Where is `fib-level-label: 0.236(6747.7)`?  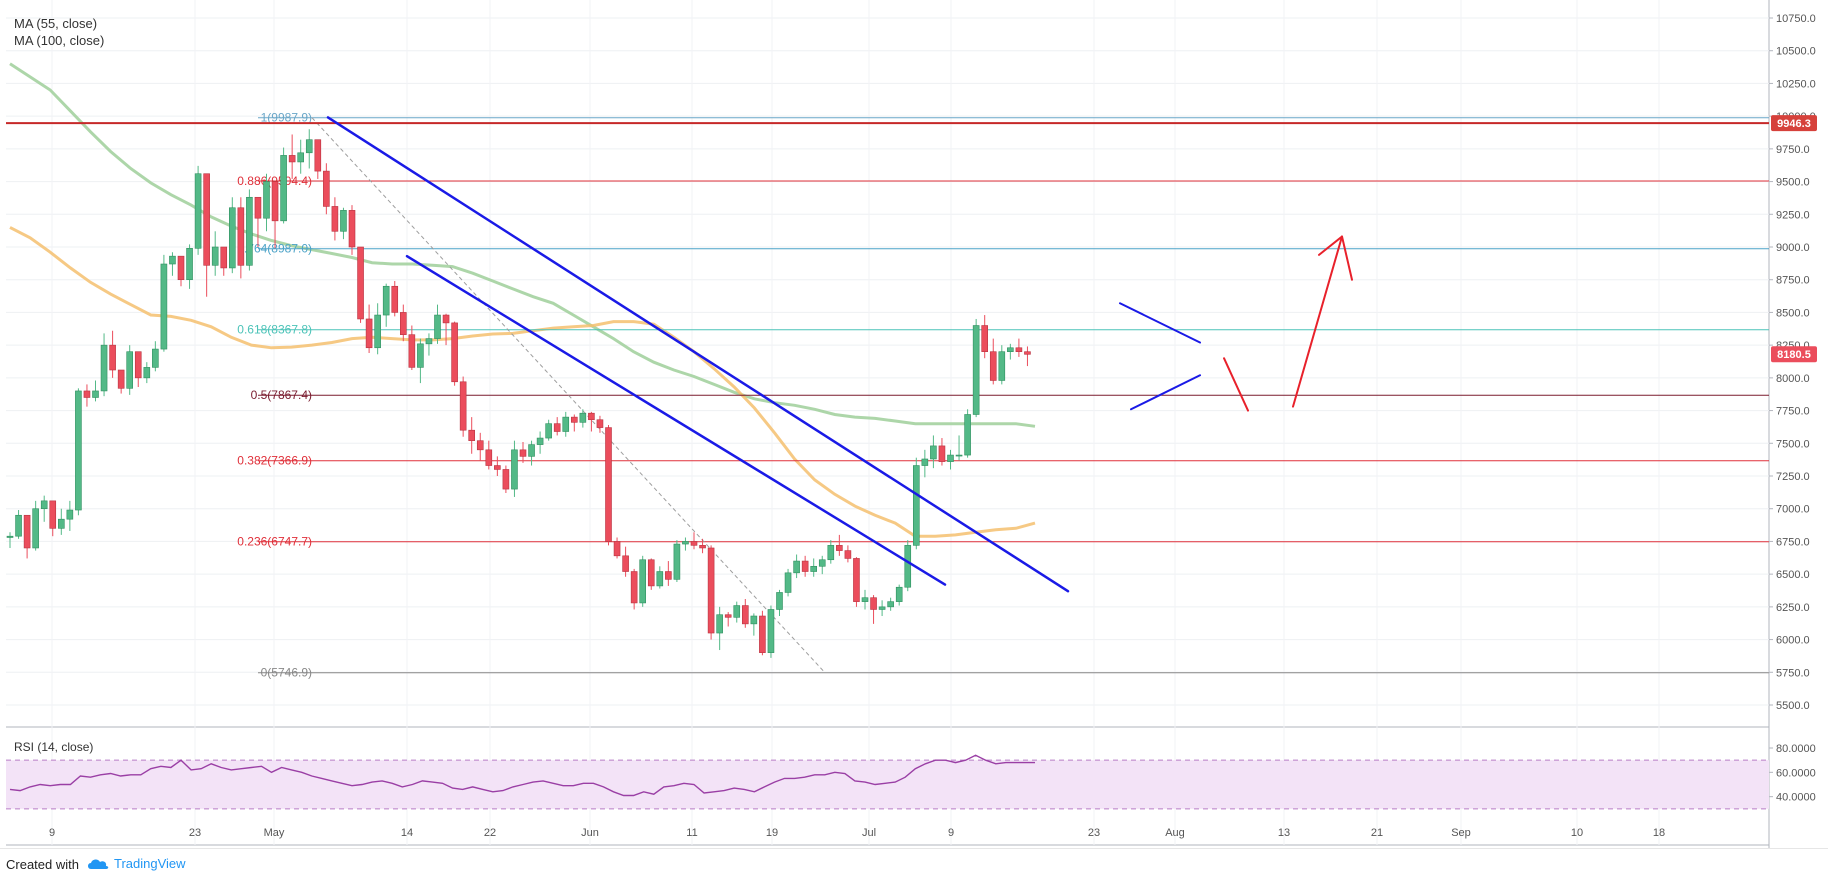 fib-level-label: 0.236(6747.7) is located at coordinates (274, 542).